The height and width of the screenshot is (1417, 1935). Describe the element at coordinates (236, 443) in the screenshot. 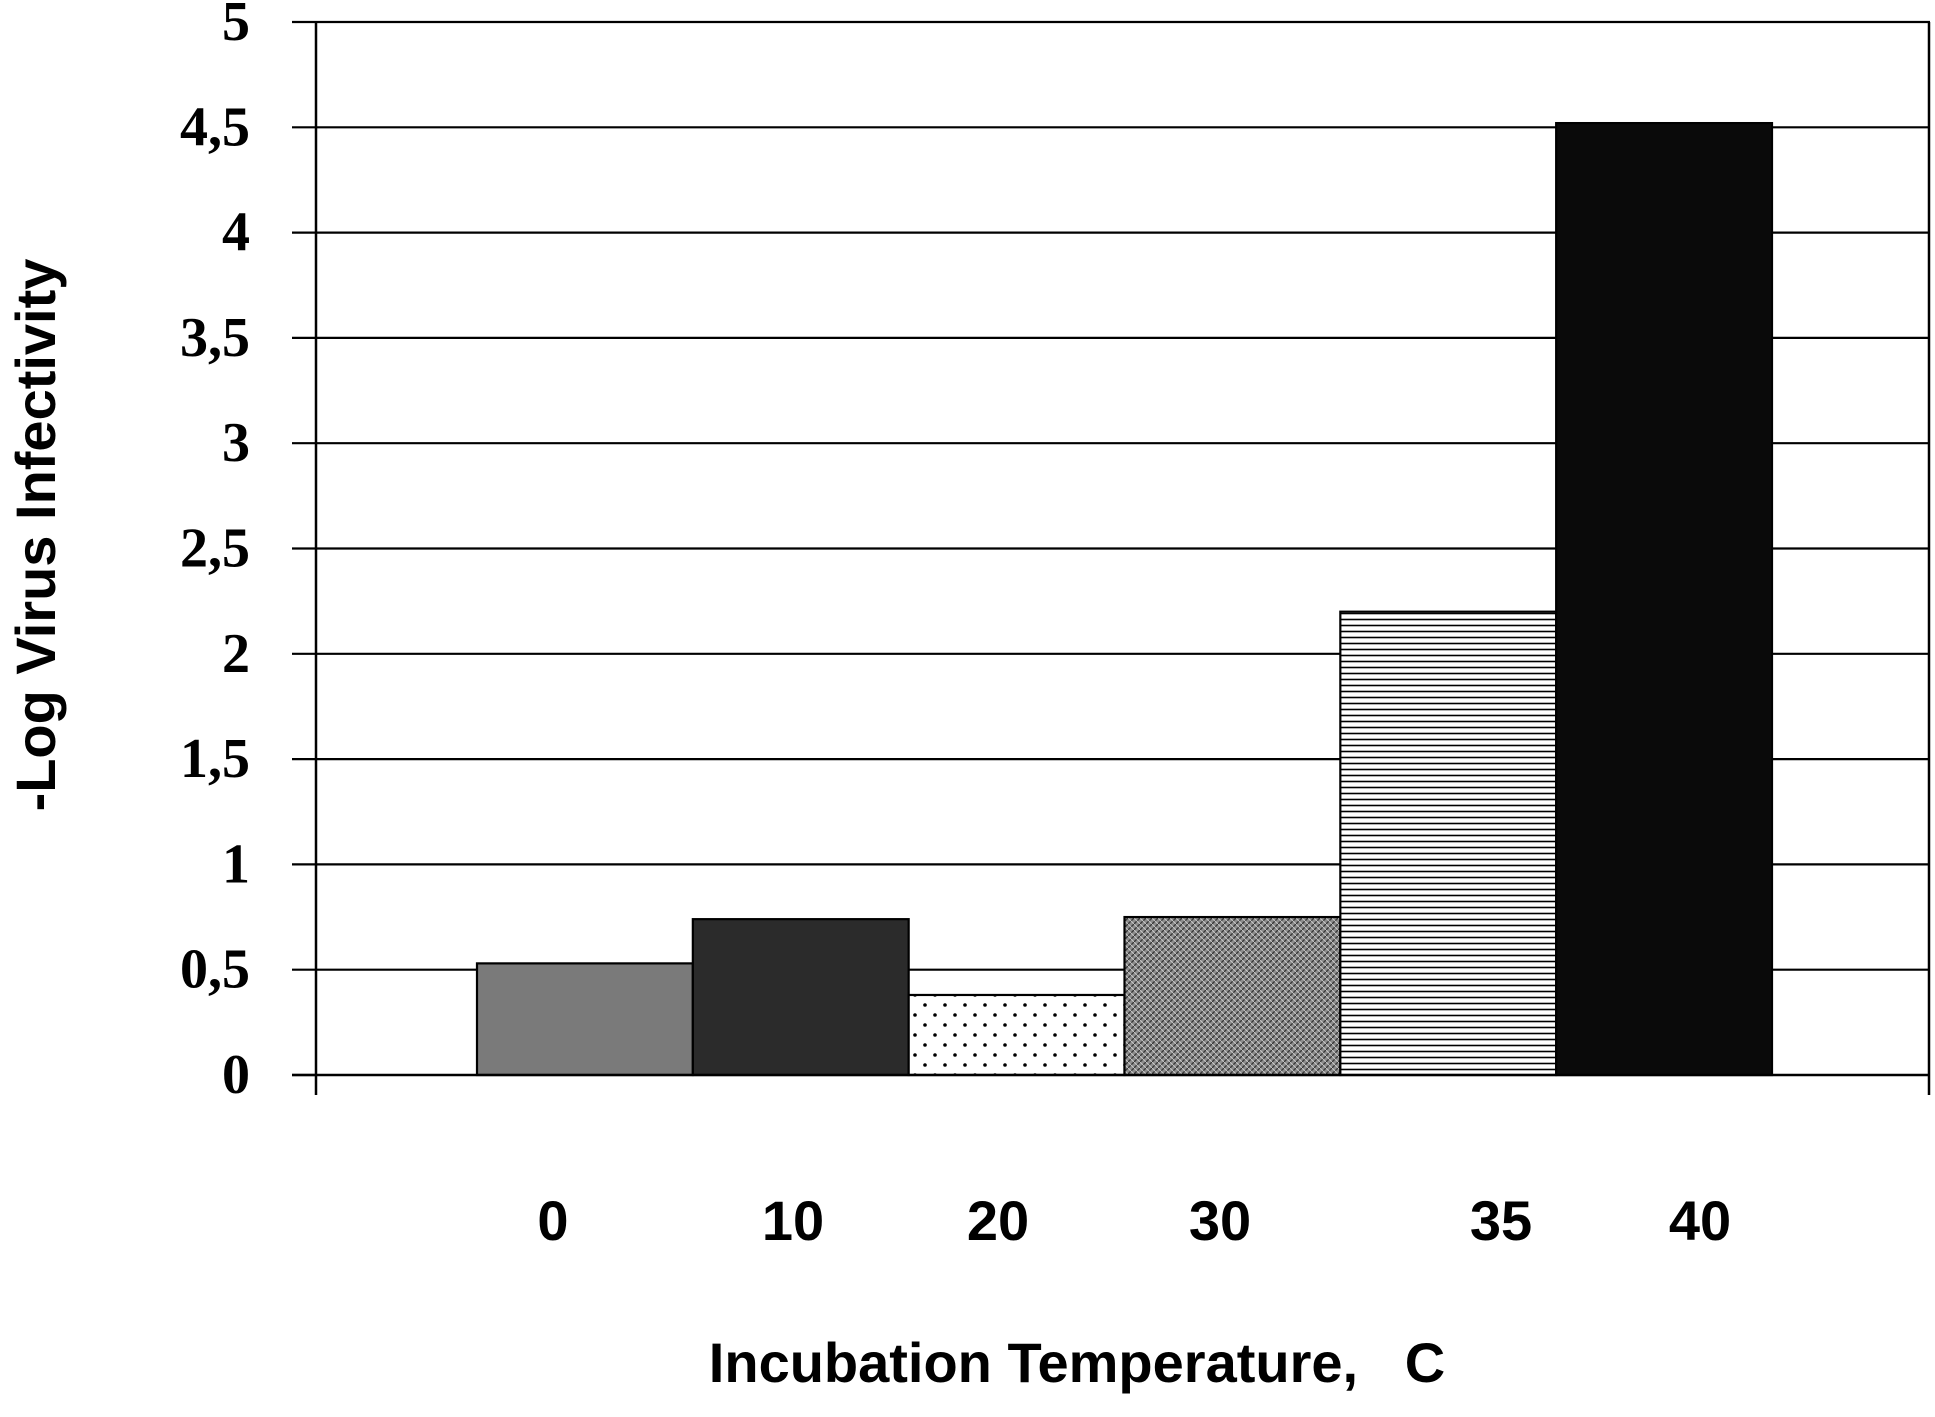

I see `y-tick-label: 3` at that location.